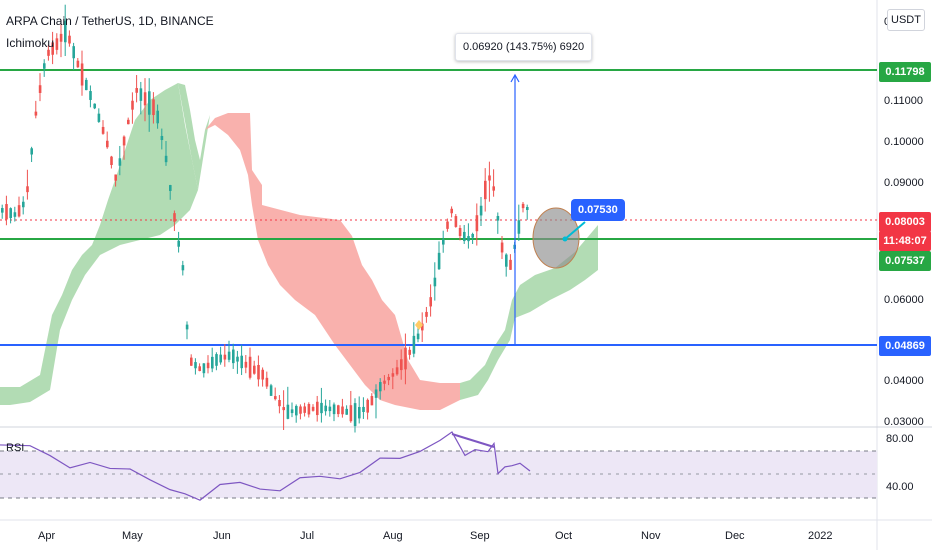 Image resolution: width=932 pixels, height=550 pixels. I want to click on rsi-tick: 40.00, so click(900, 487).